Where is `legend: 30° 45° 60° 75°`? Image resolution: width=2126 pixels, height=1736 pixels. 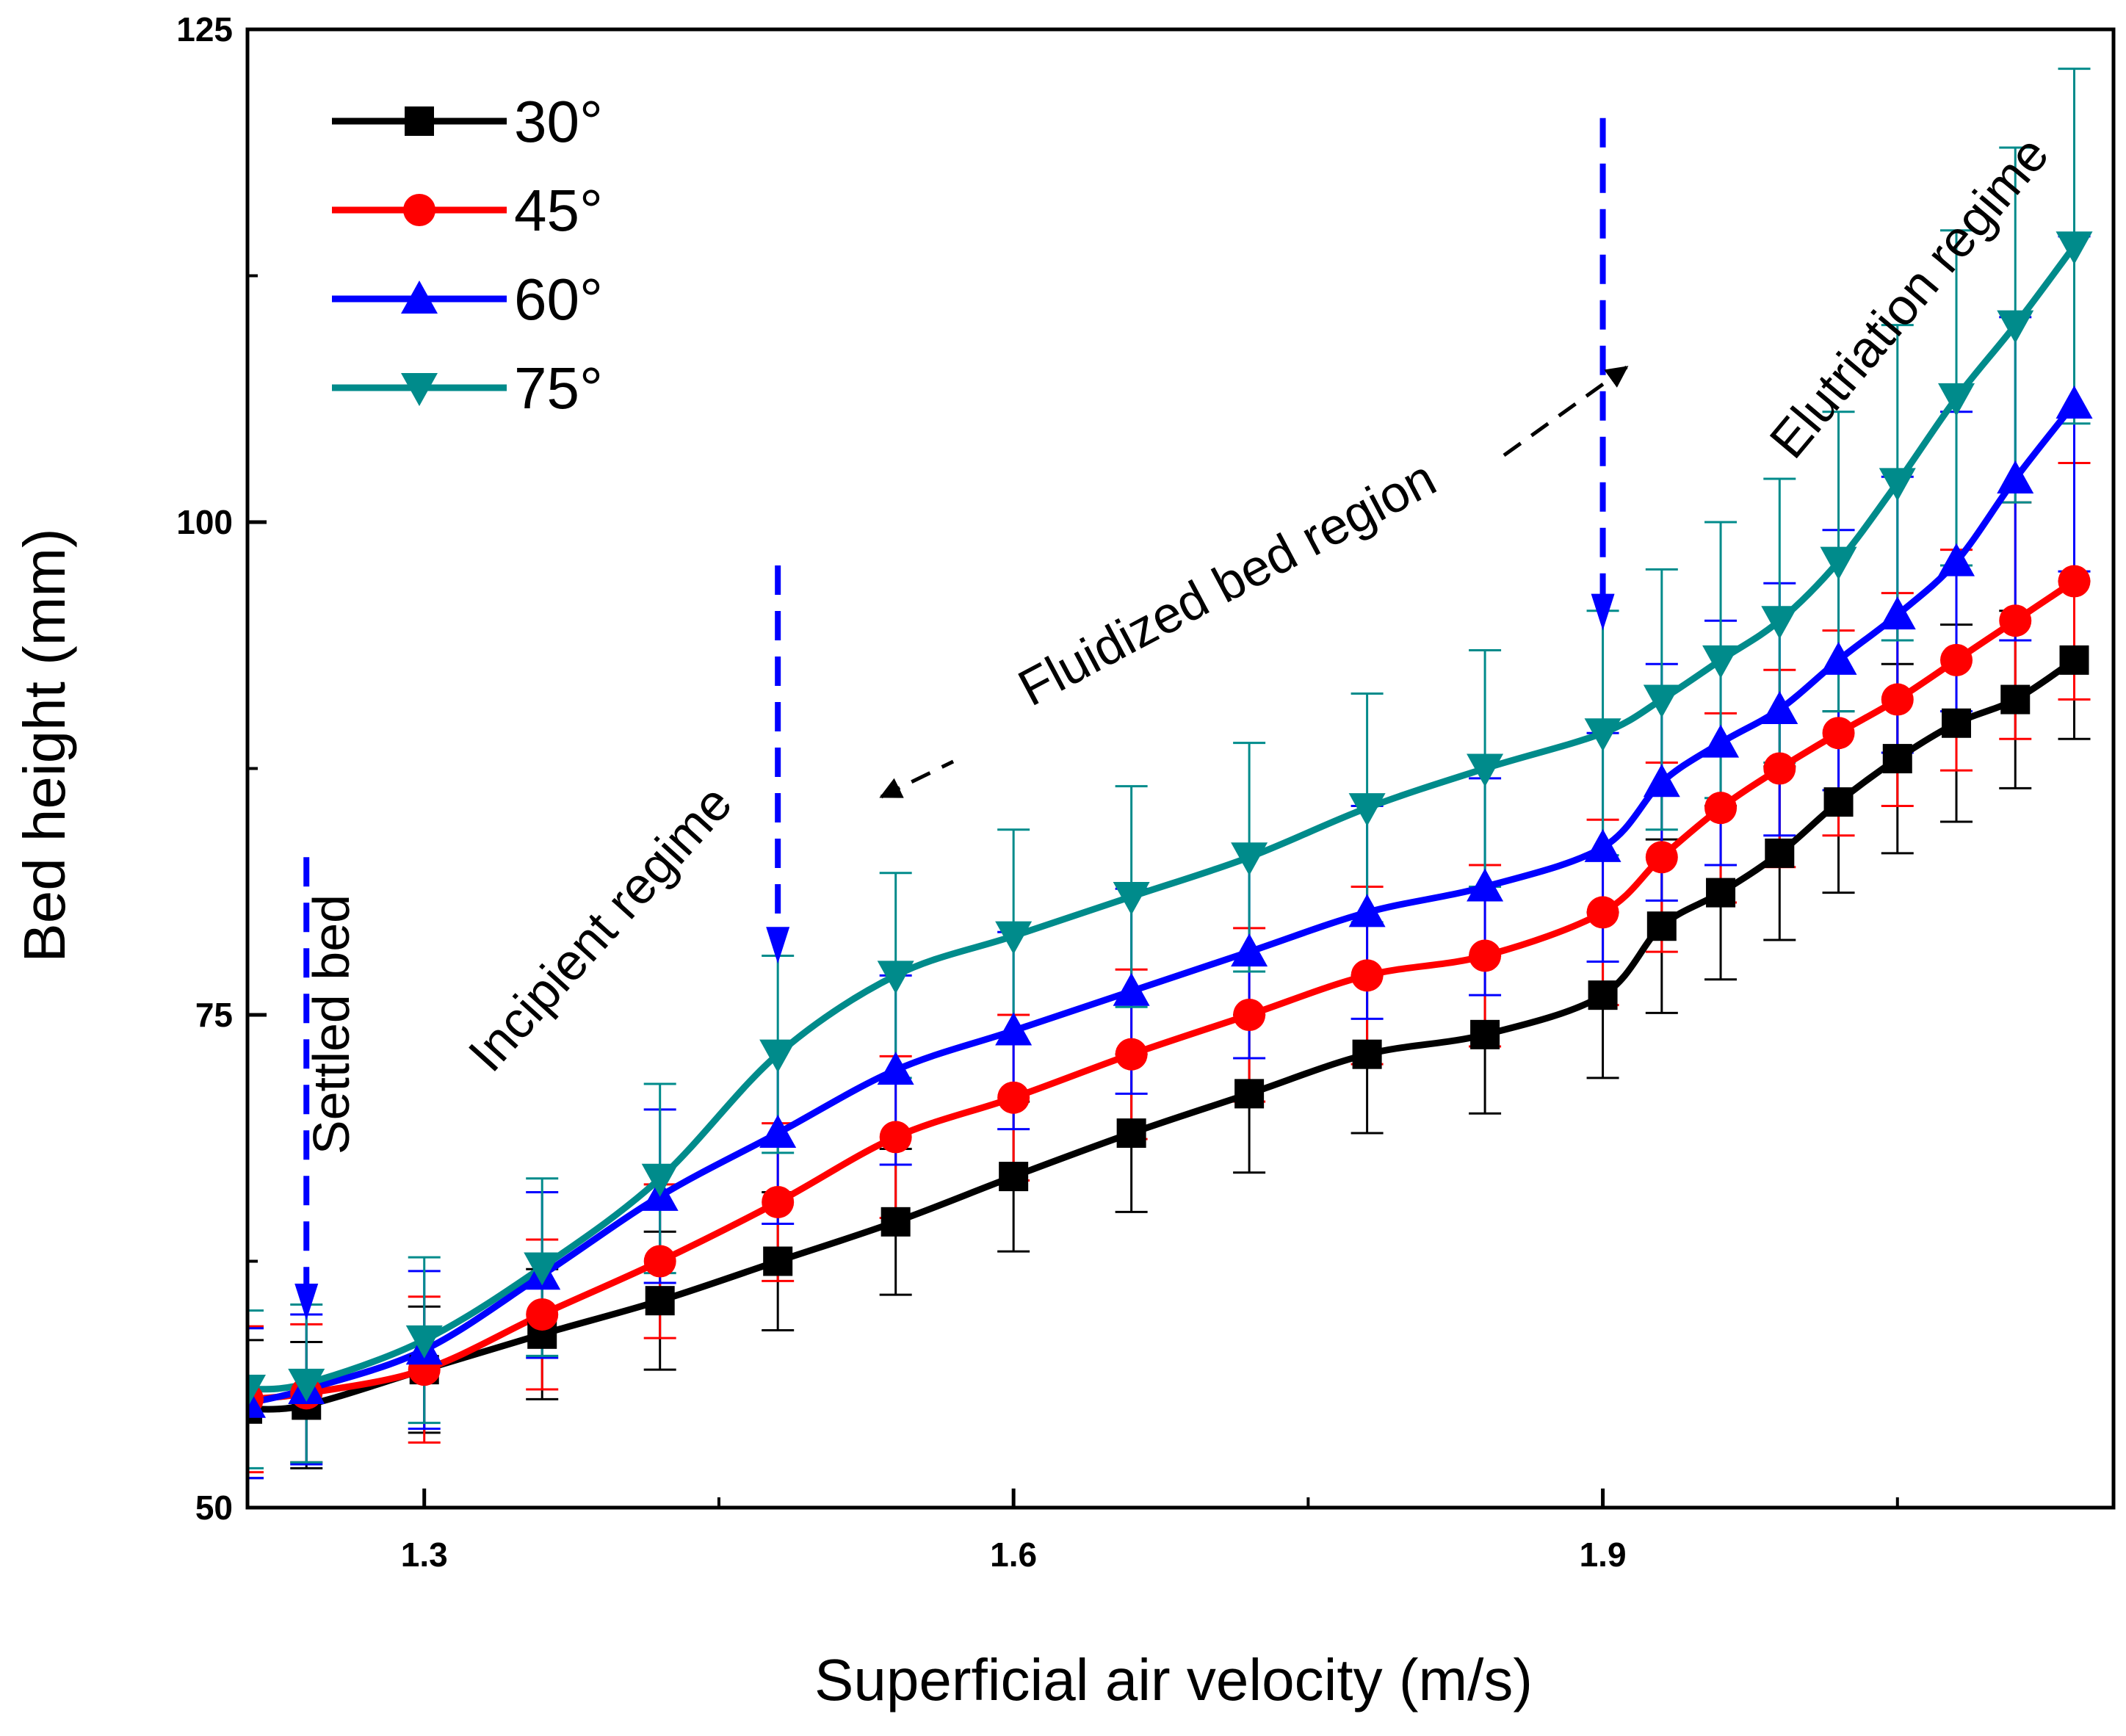
legend: 30° 45° 60° 75° is located at coordinates (467, 255).